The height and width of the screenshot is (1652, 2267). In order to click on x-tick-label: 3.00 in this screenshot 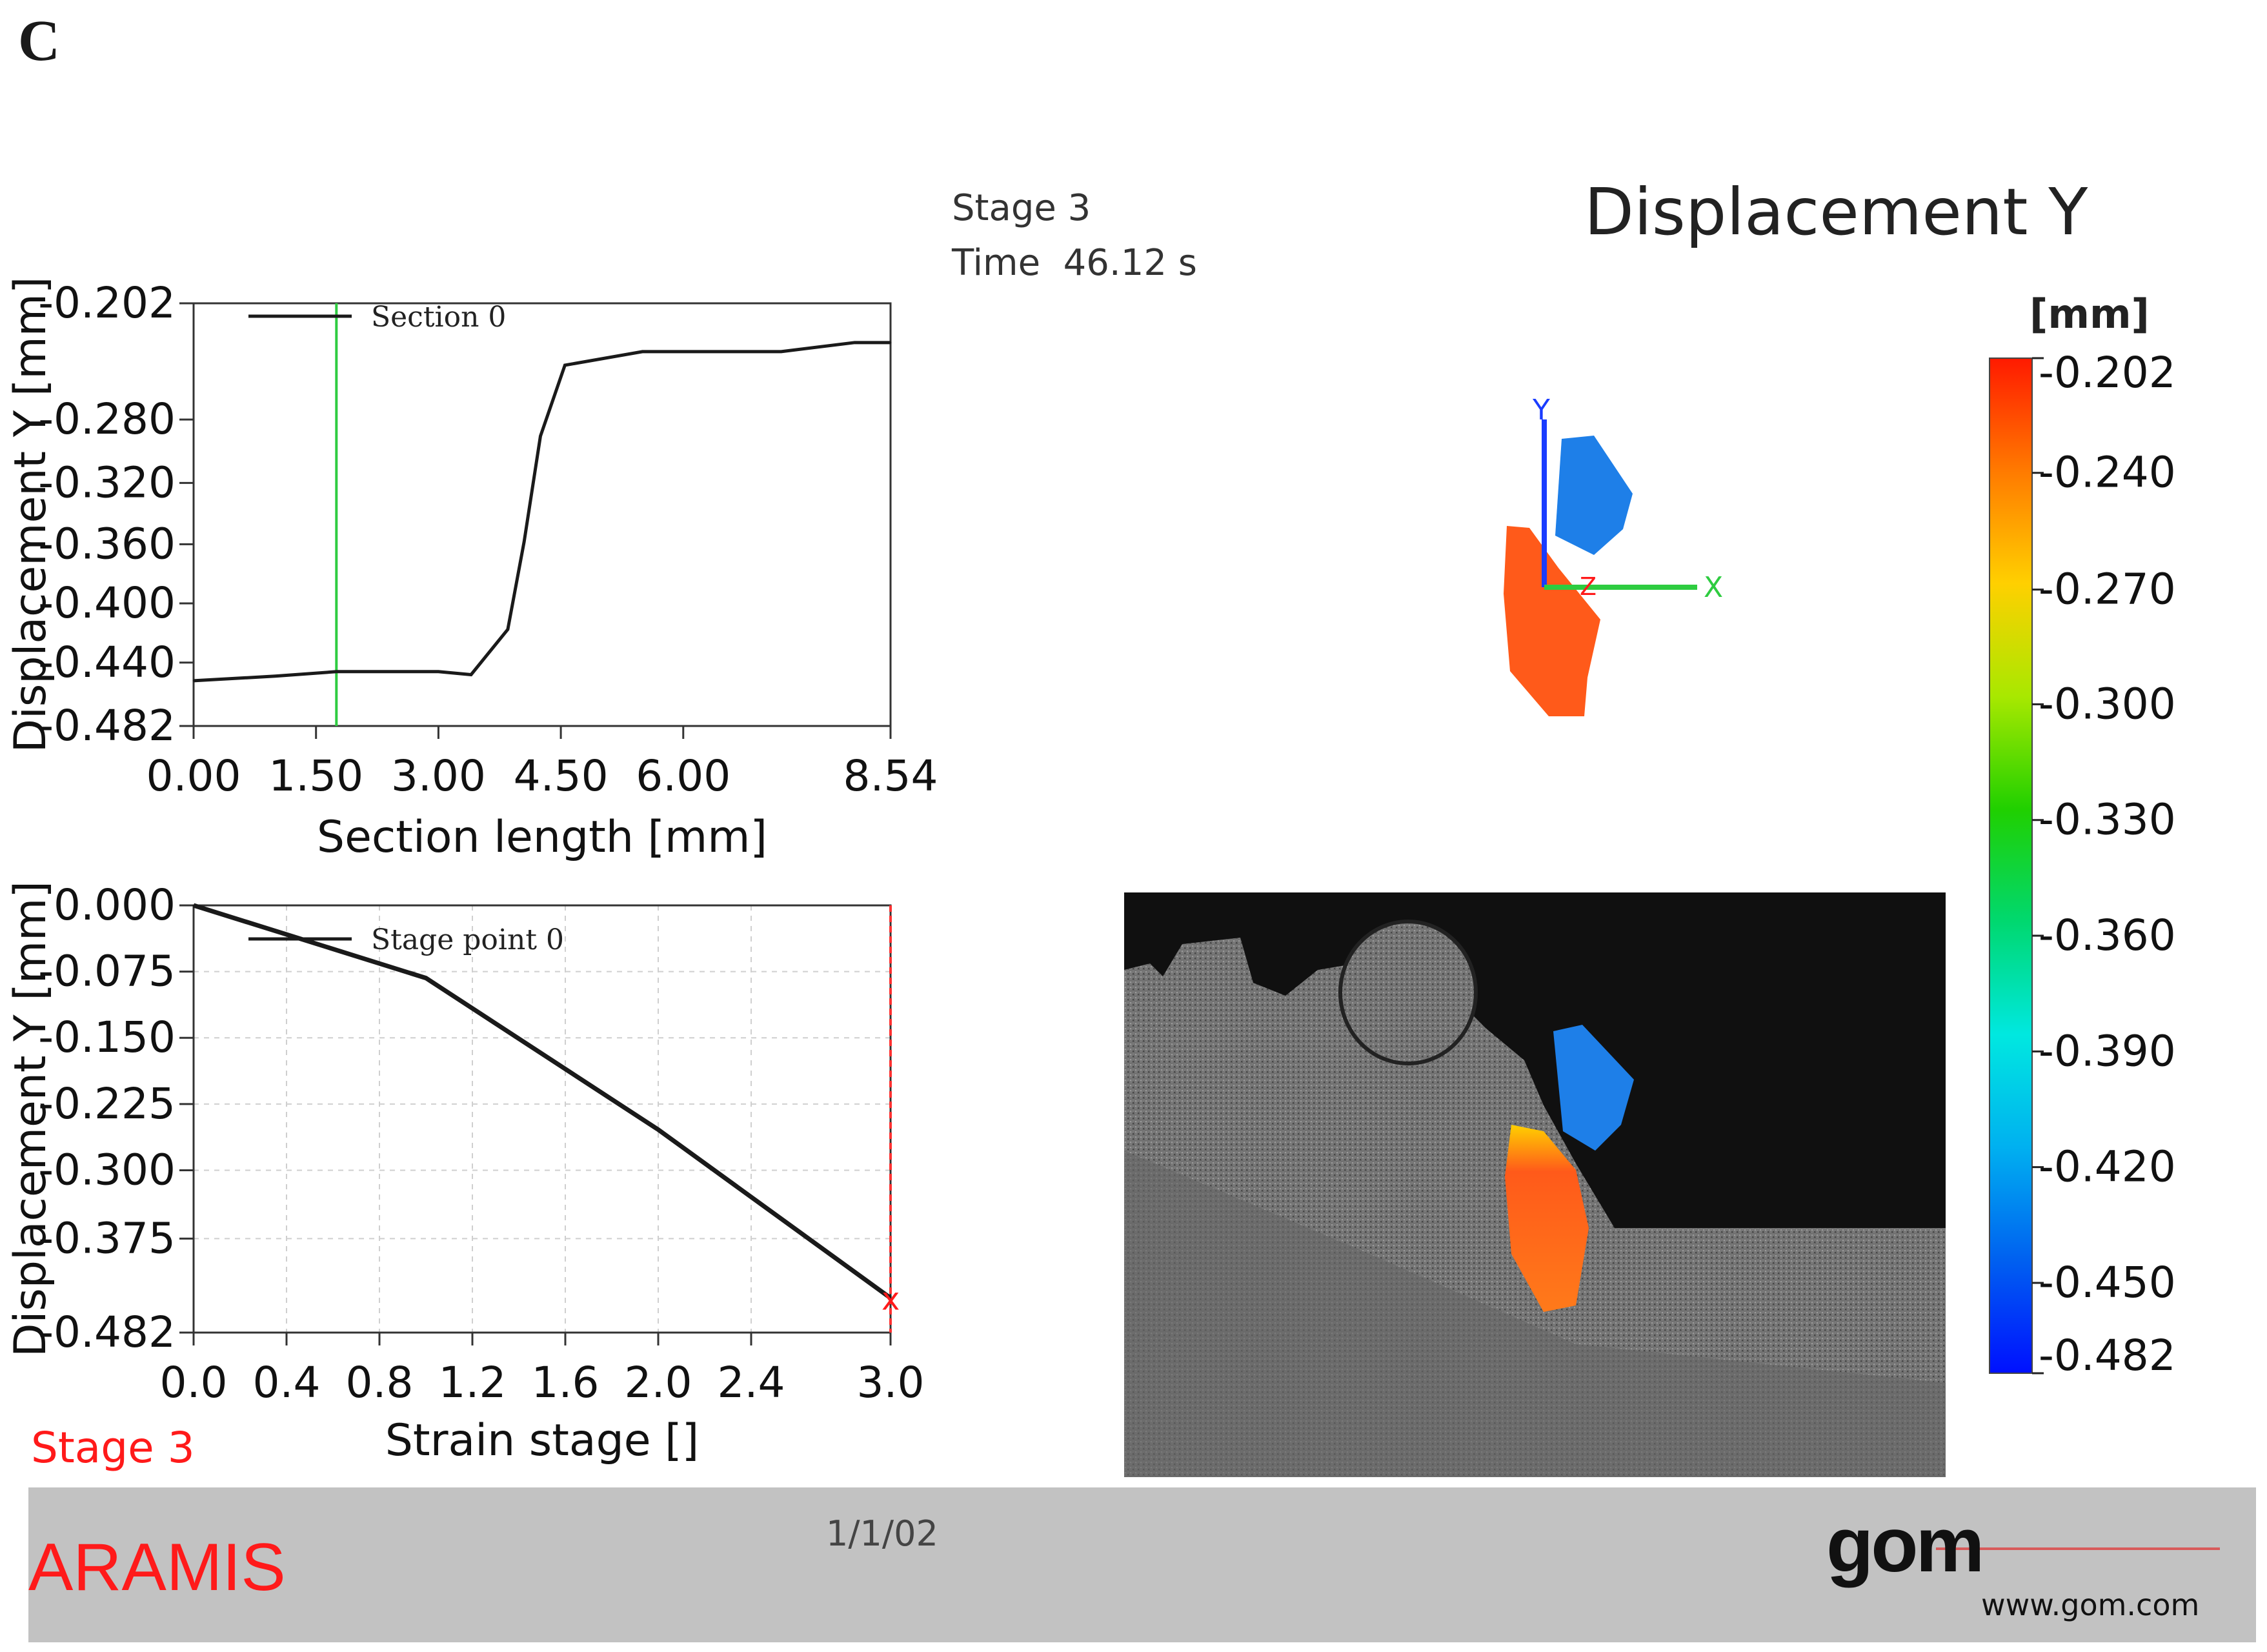, I will do `click(438, 776)`.